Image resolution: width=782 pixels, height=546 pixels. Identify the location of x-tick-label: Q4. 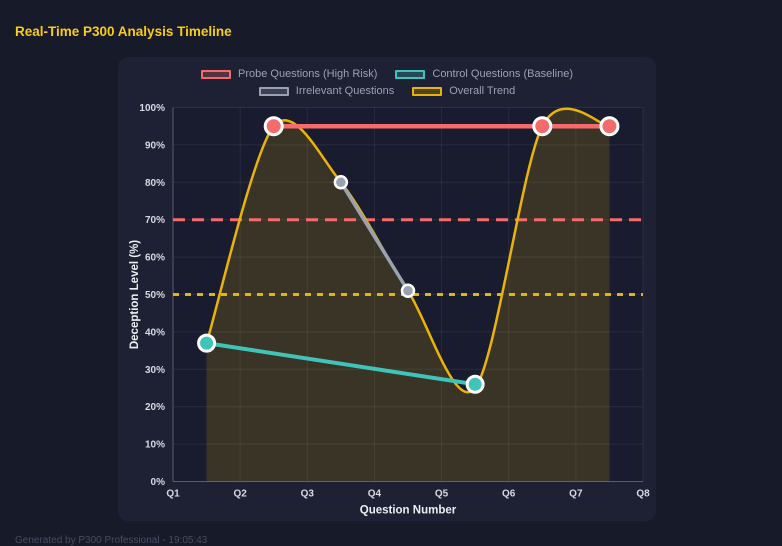
(375, 494).